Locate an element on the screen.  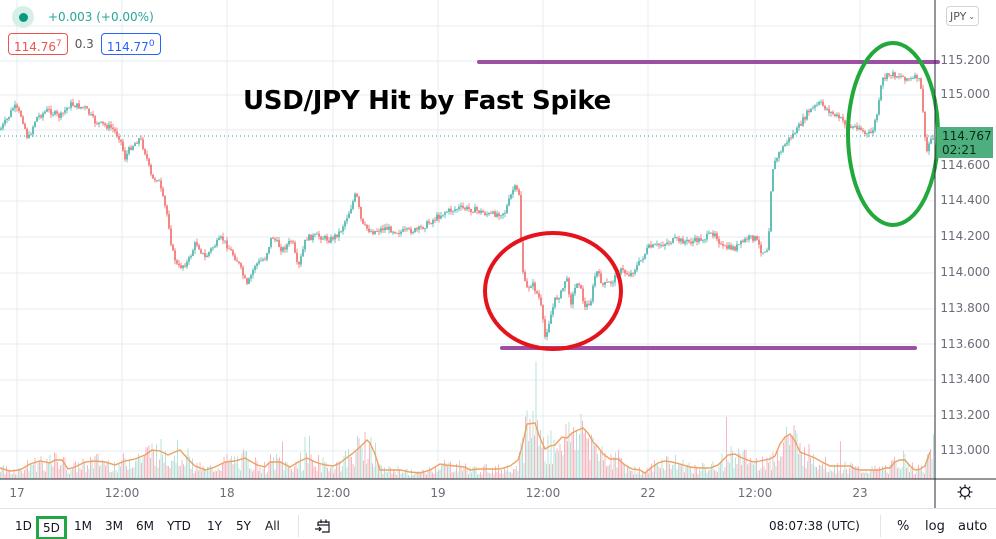
go-to-date-icon is located at coordinates (323, 526).